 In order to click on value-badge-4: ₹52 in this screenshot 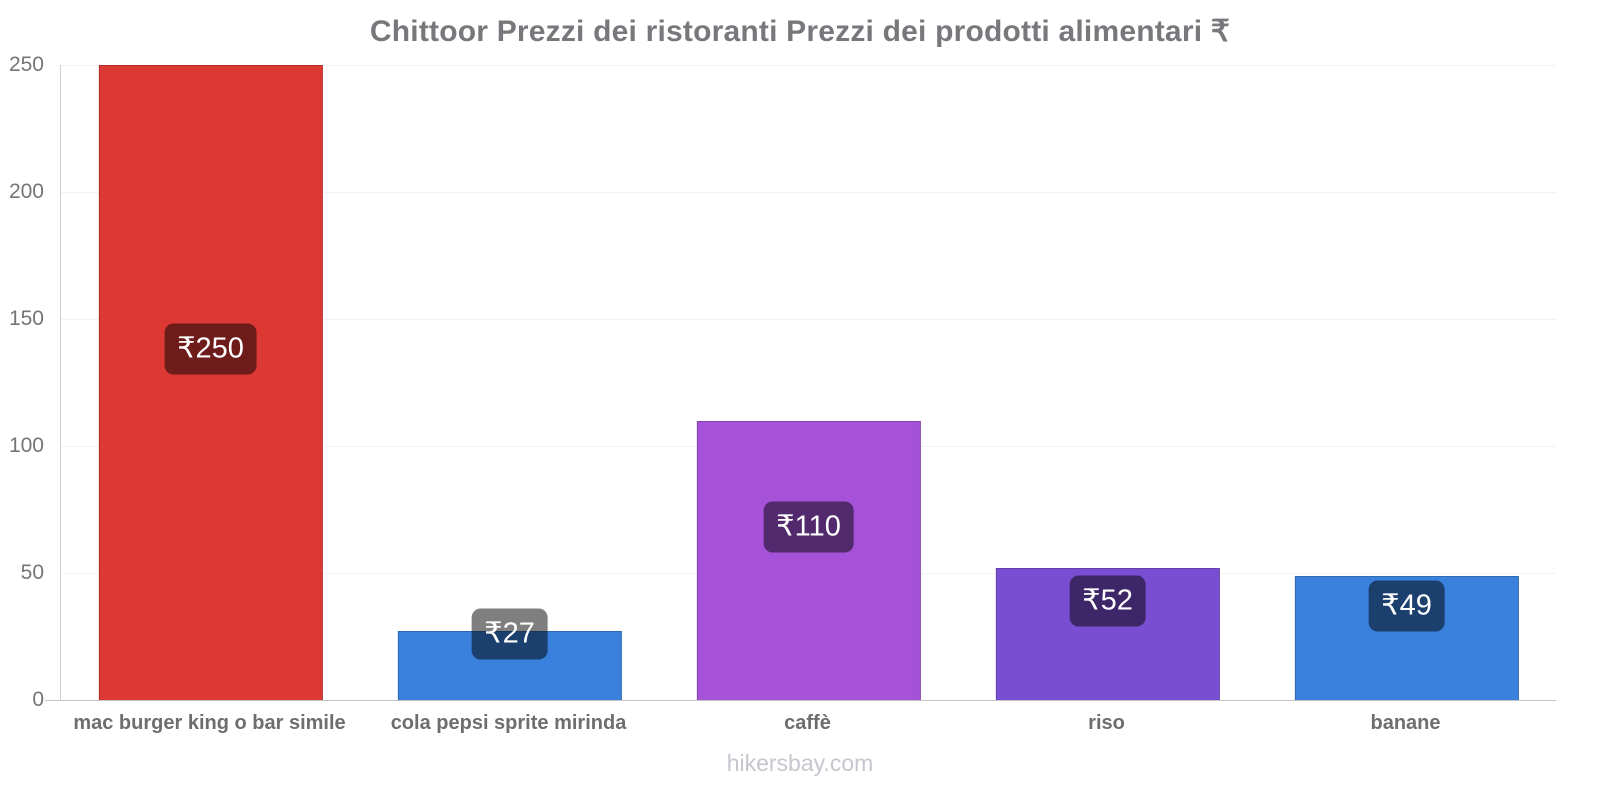, I will do `click(1107, 601)`.